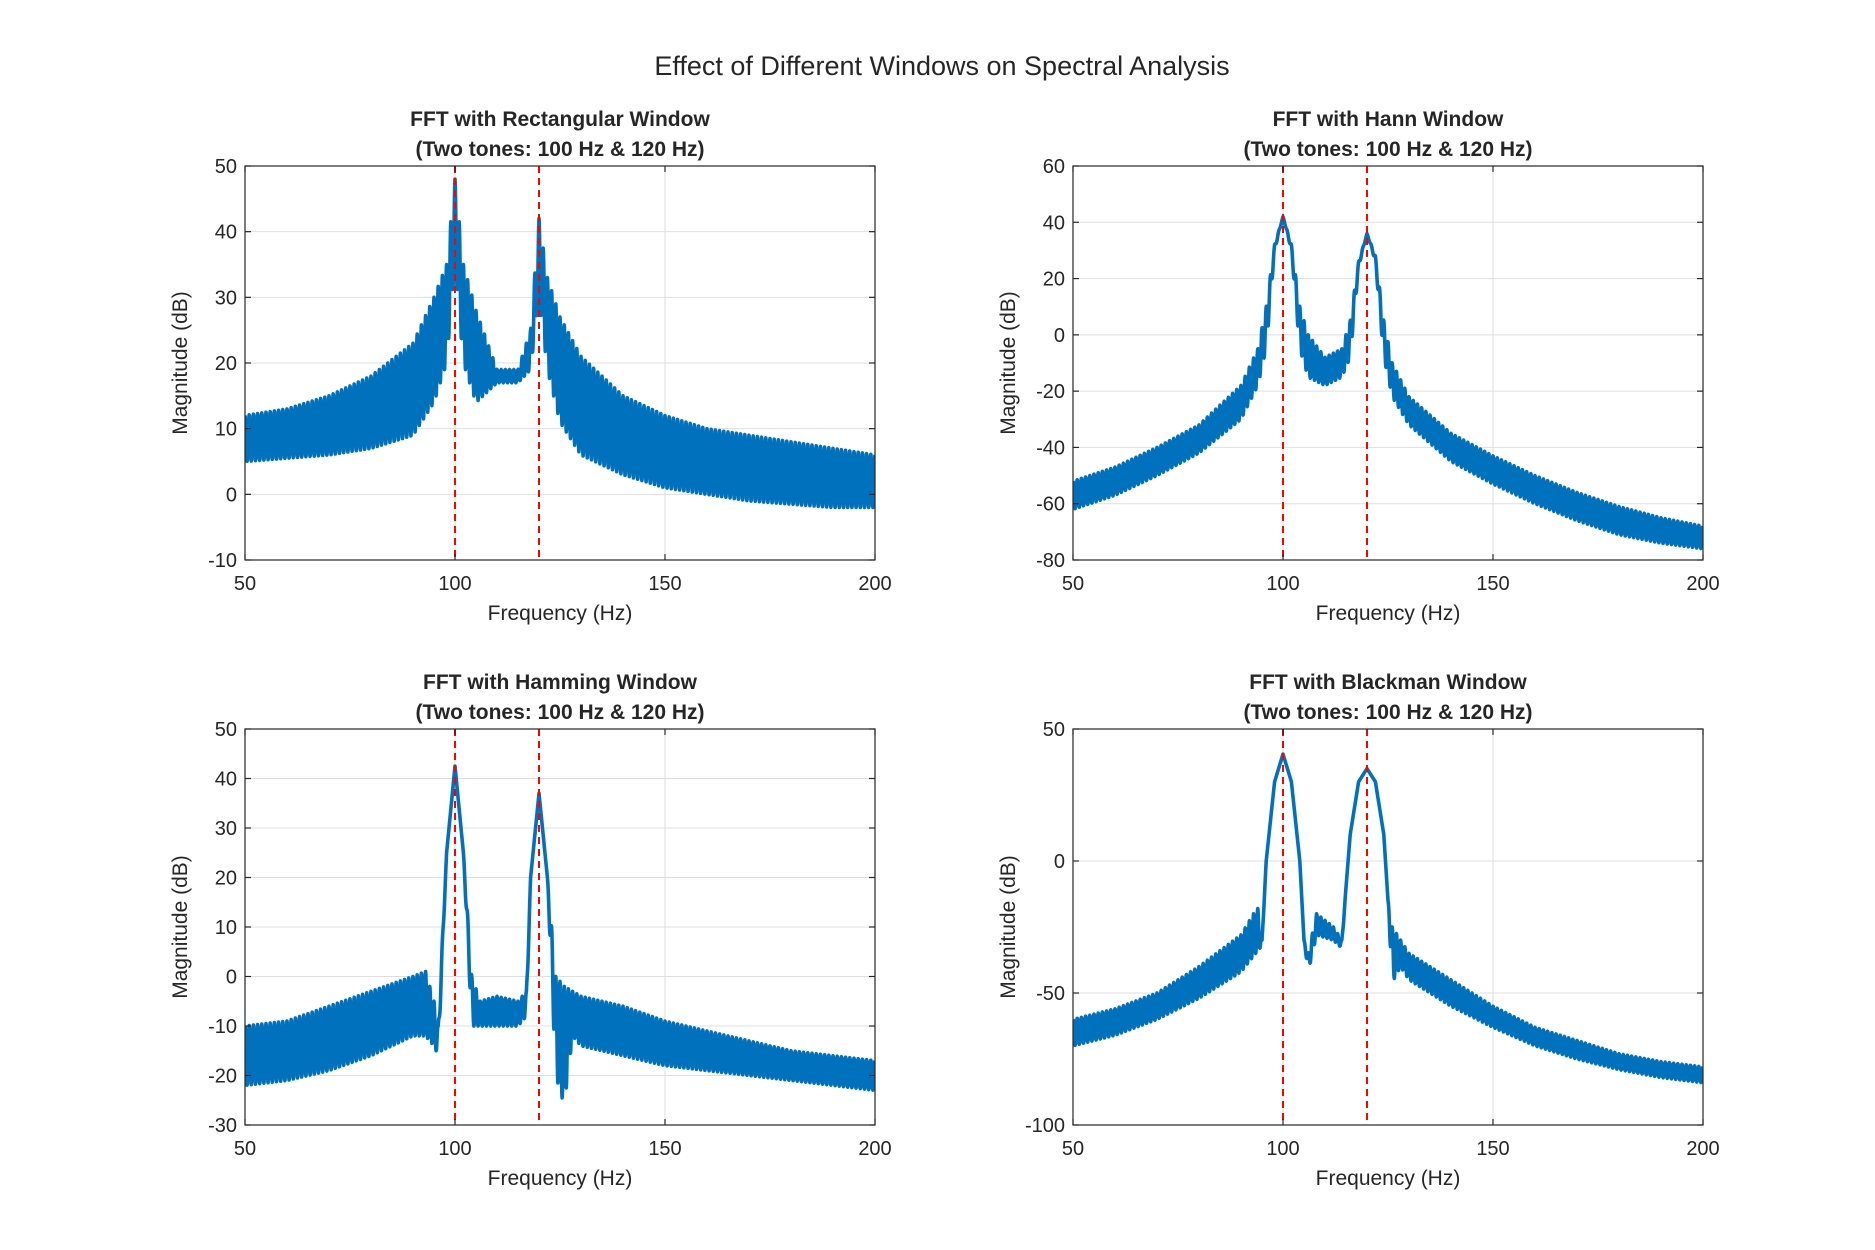  What do you see at coordinates (1050, 448) in the screenshot?
I see `y-tick-label: -40` at bounding box center [1050, 448].